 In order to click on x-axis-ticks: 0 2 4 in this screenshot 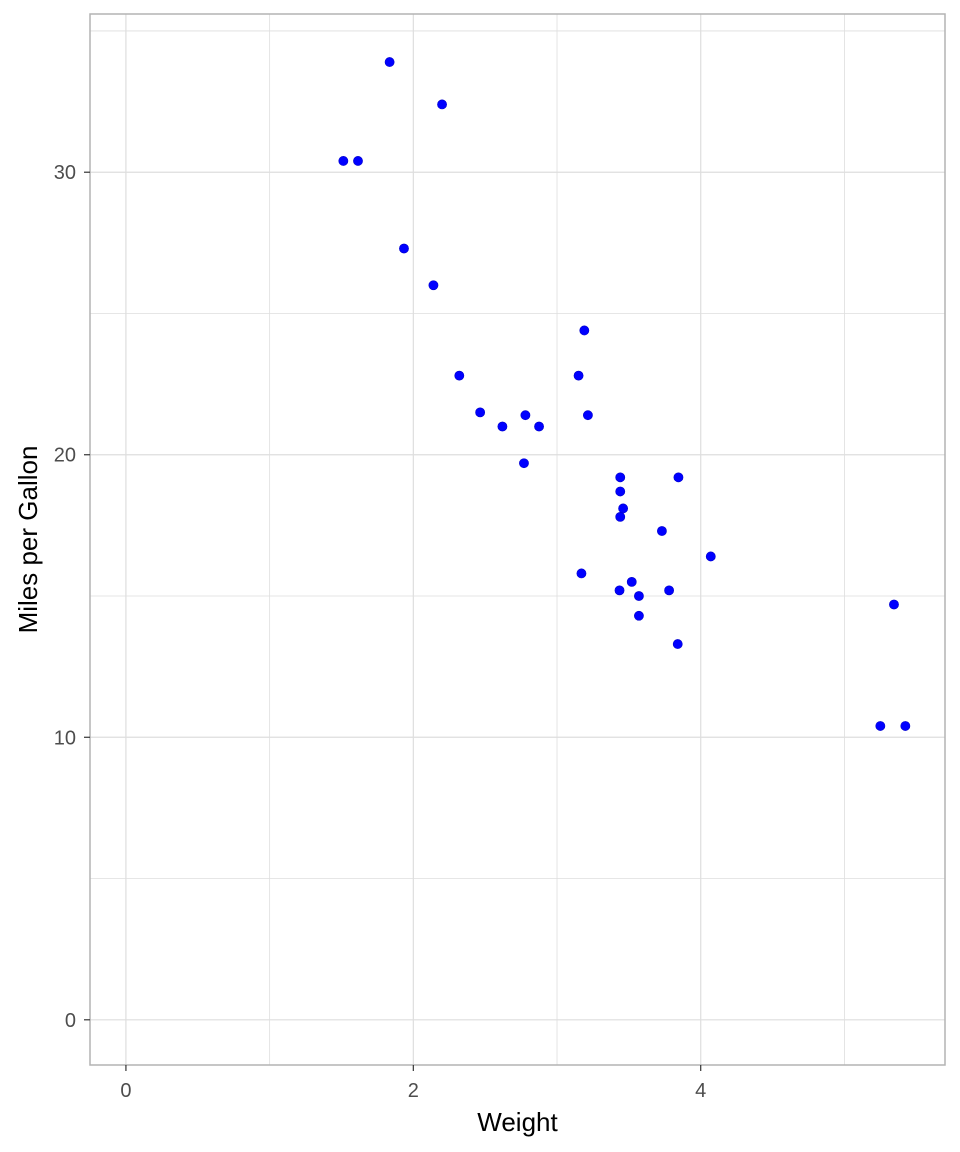, I will do `click(413, 1083)`.